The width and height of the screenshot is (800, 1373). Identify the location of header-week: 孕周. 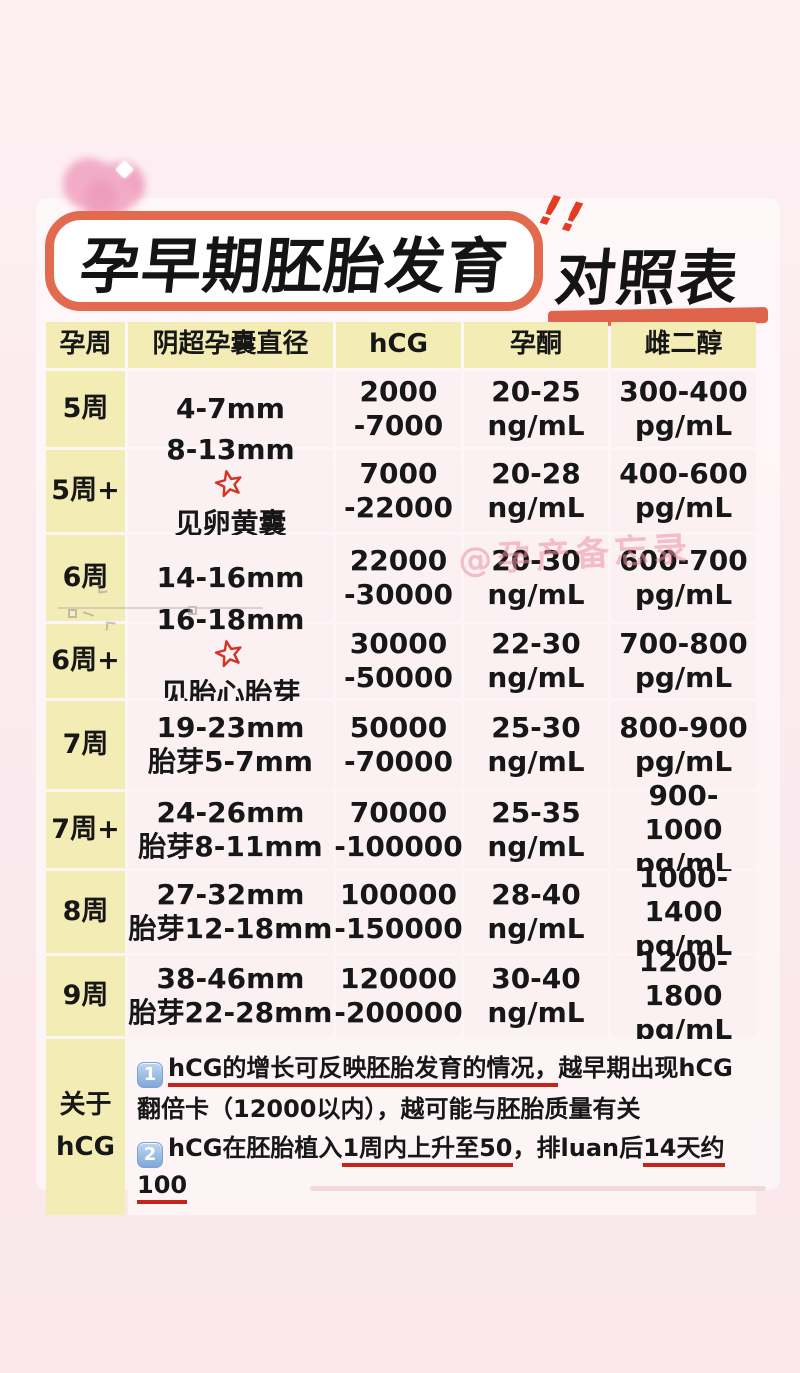
(85, 345).